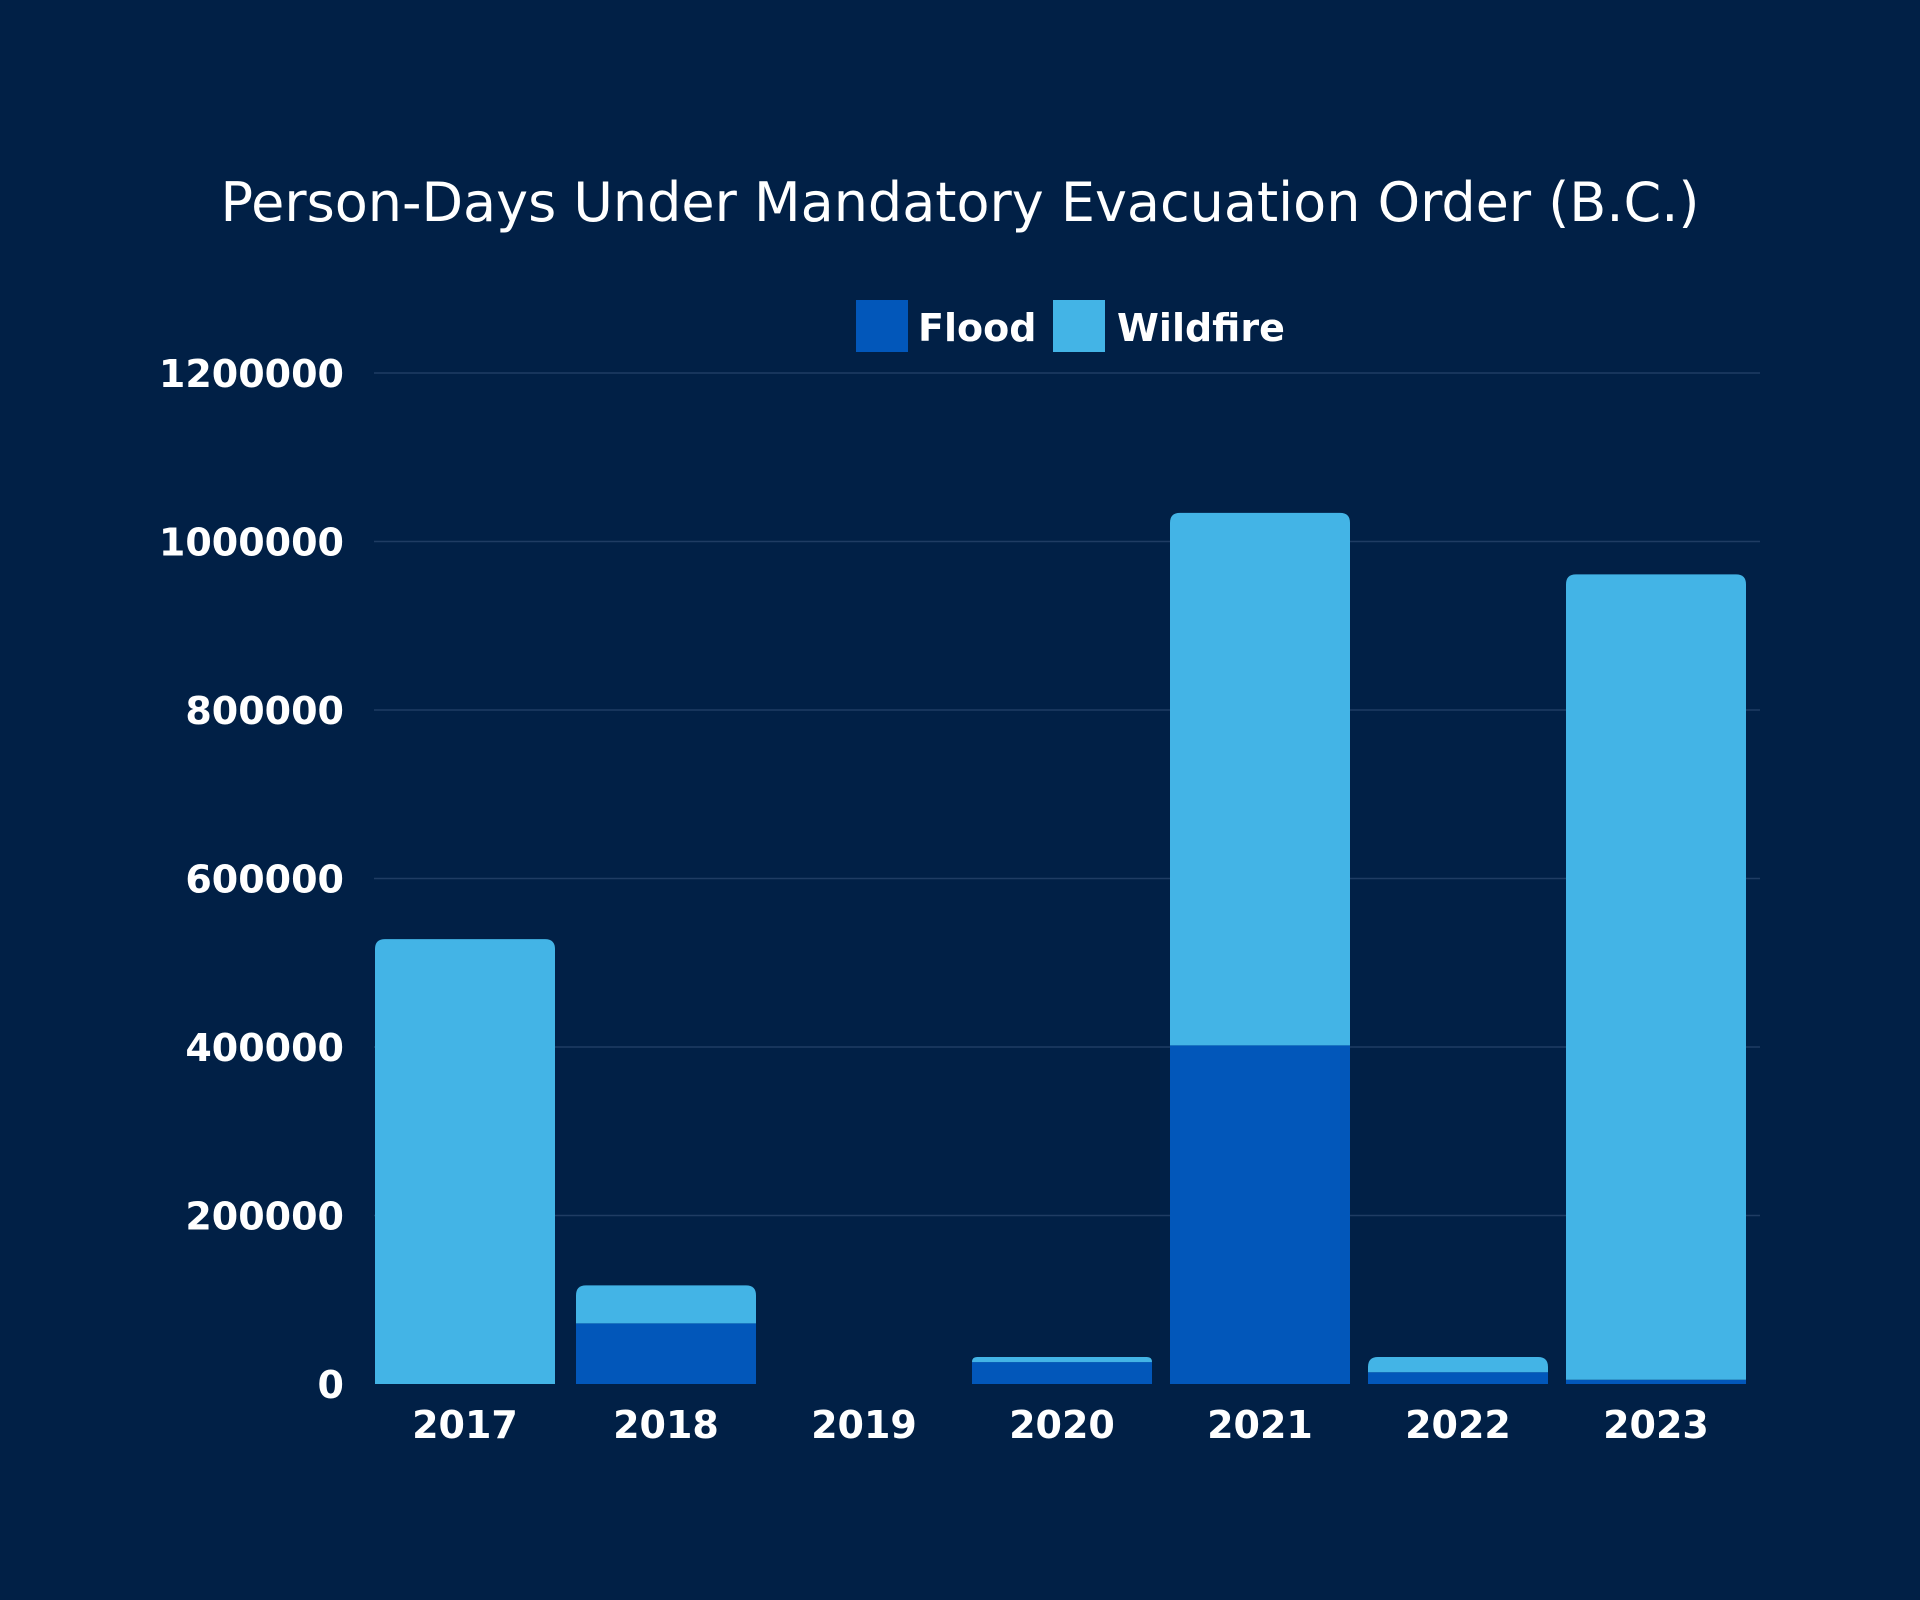 The height and width of the screenshot is (1600, 1920). Describe the element at coordinates (264, 711) in the screenshot. I see `y-tick-label: 800000` at that location.